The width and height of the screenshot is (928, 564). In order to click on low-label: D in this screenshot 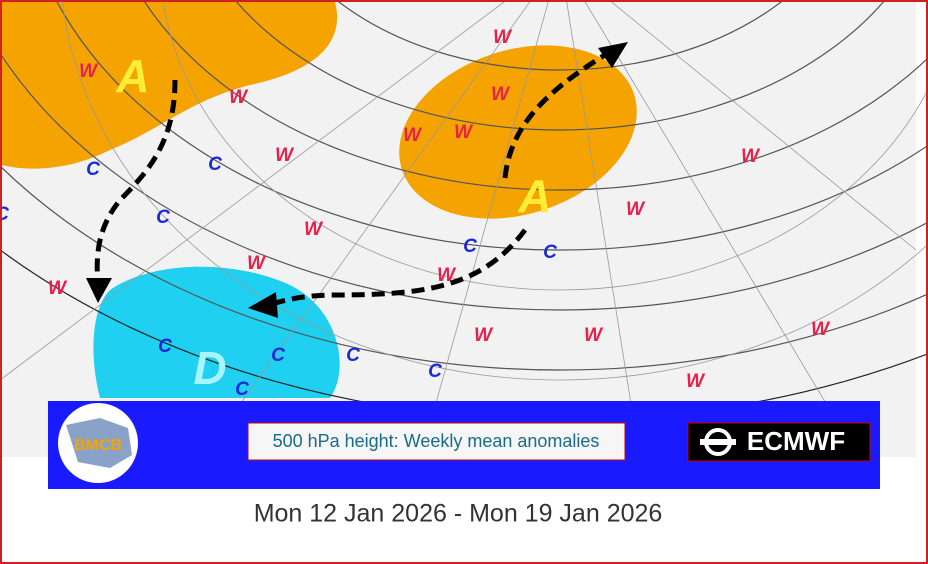, I will do `click(209, 368)`.